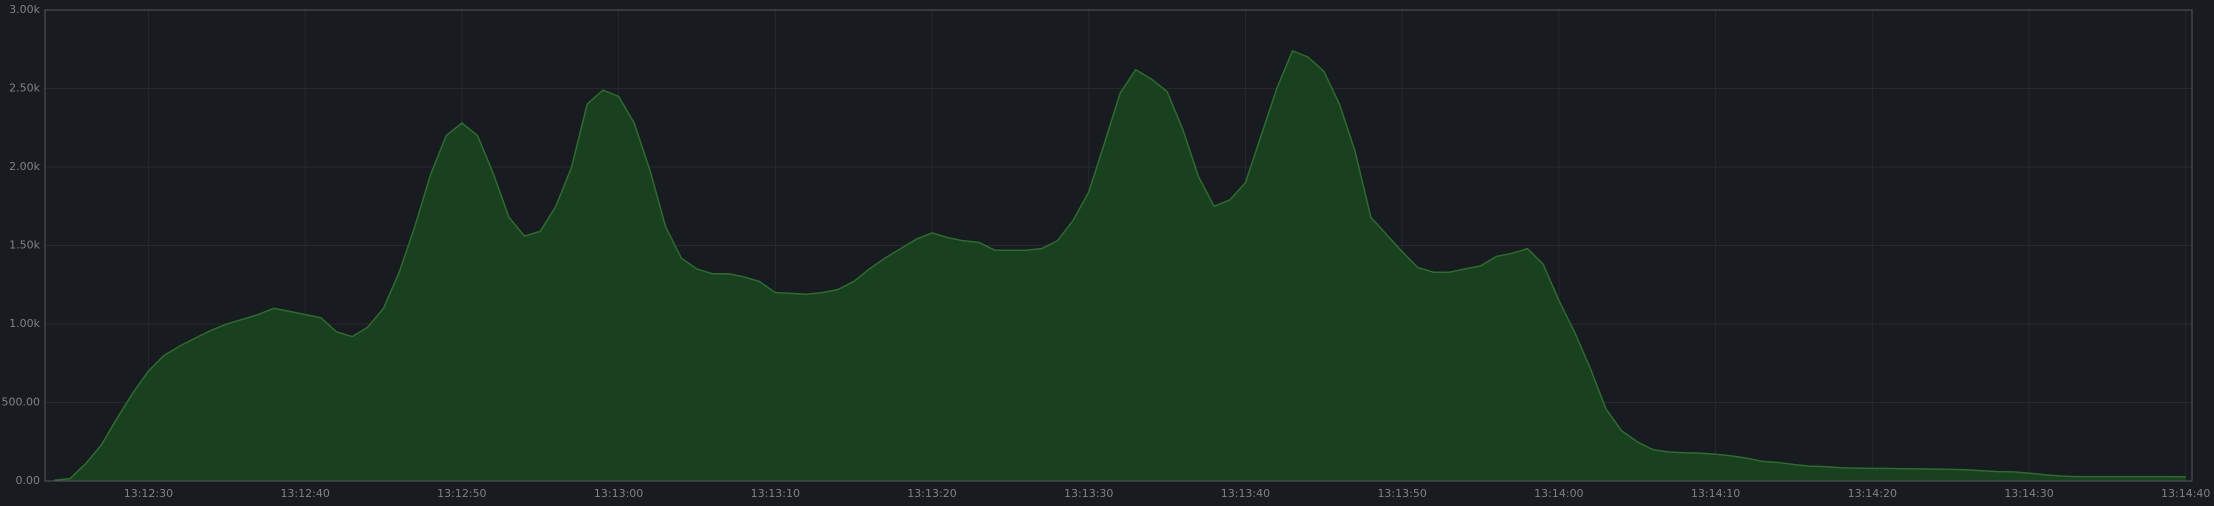  Describe the element at coordinates (1245, 493) in the screenshot. I see `x-tick-label: 13:13:40` at that location.